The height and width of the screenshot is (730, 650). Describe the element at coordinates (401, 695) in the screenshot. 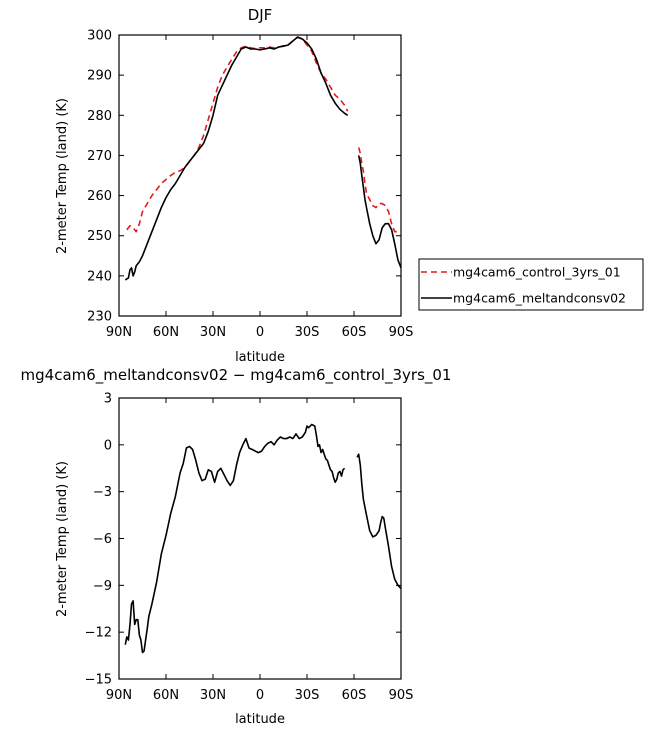

I see `bottom-x-tick-label-6: 90S` at that location.